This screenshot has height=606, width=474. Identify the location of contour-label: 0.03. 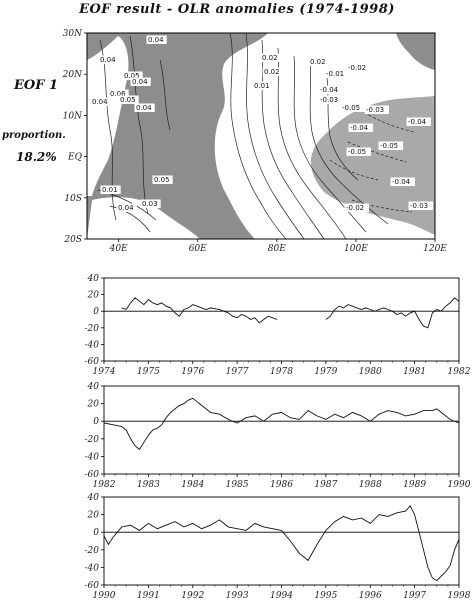
(150, 204).